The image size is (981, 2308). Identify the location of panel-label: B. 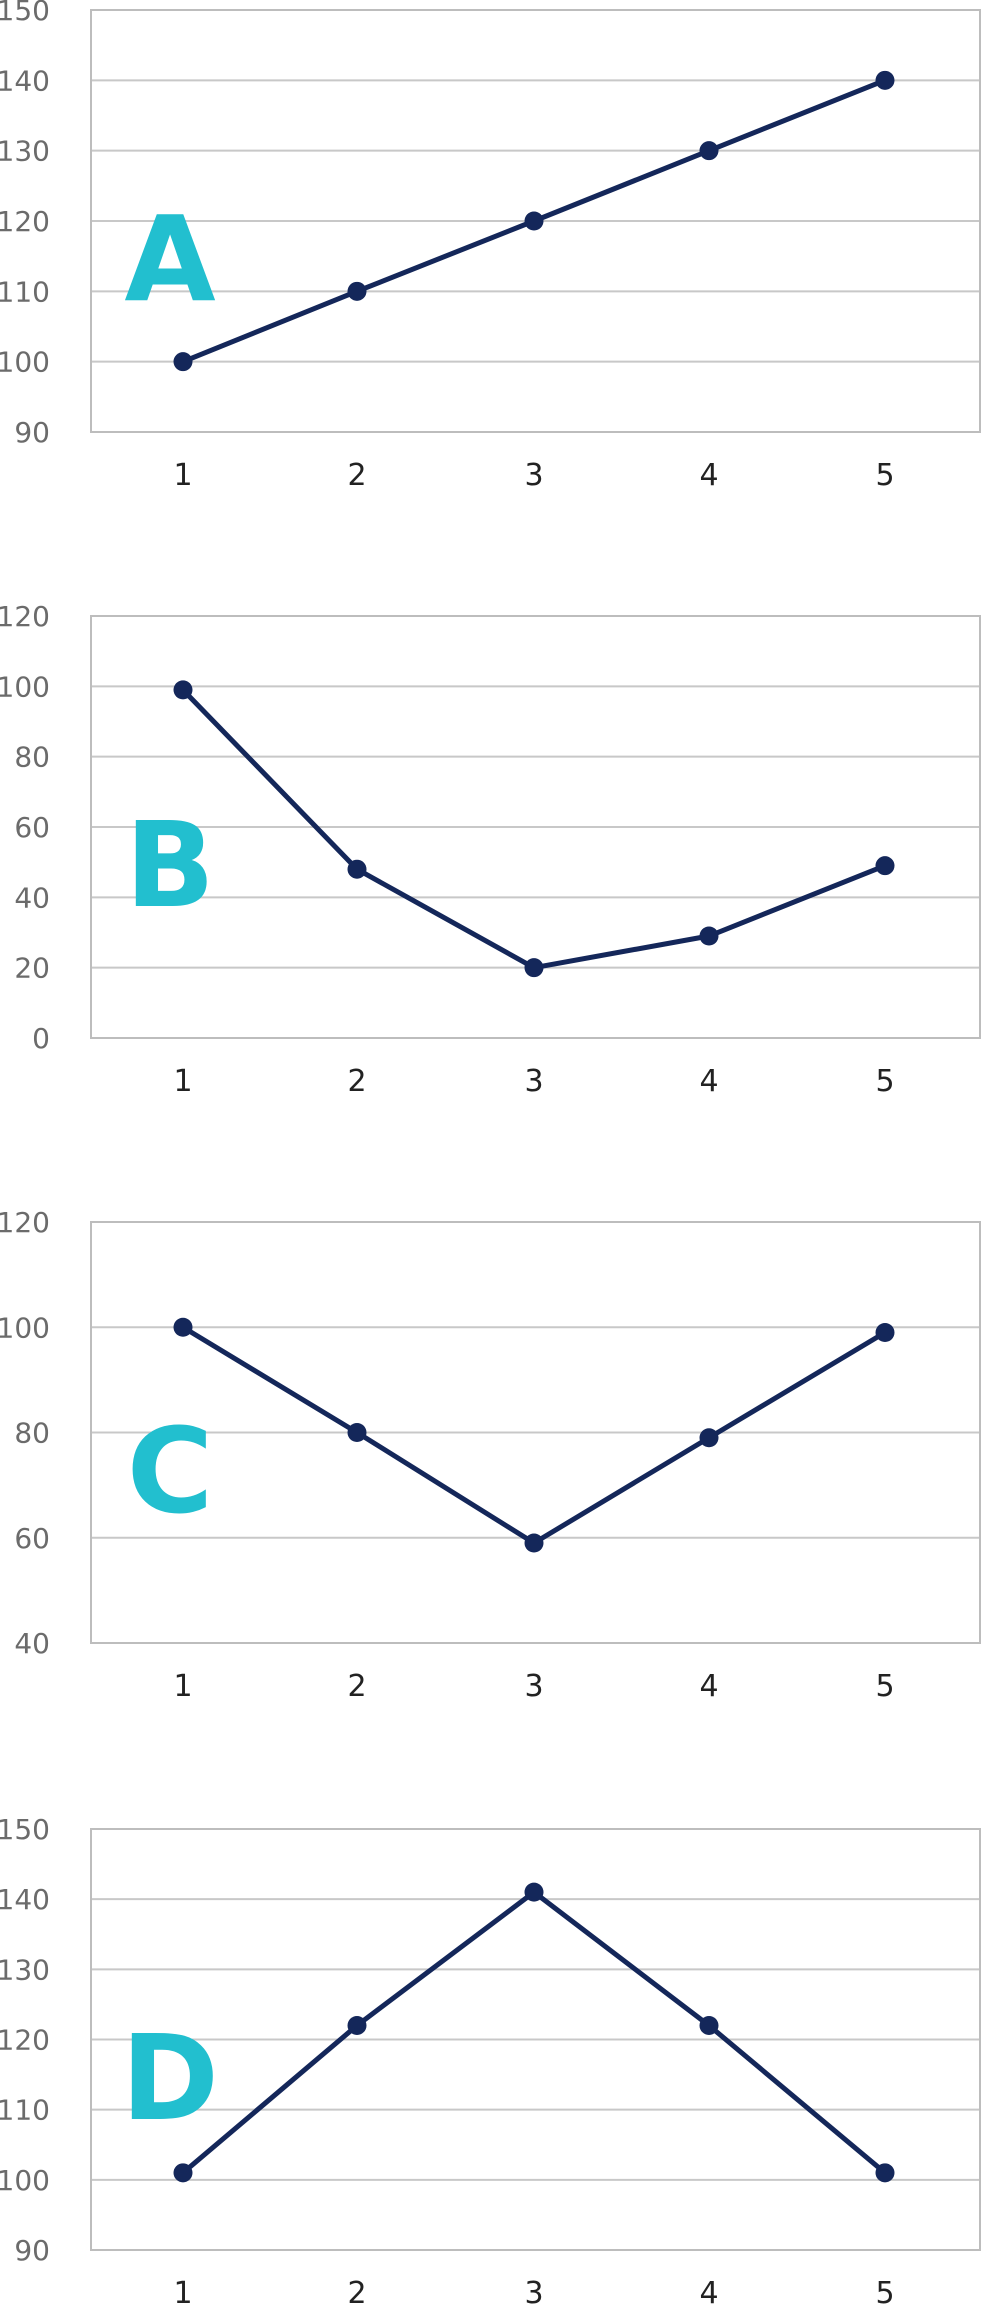
(170, 865).